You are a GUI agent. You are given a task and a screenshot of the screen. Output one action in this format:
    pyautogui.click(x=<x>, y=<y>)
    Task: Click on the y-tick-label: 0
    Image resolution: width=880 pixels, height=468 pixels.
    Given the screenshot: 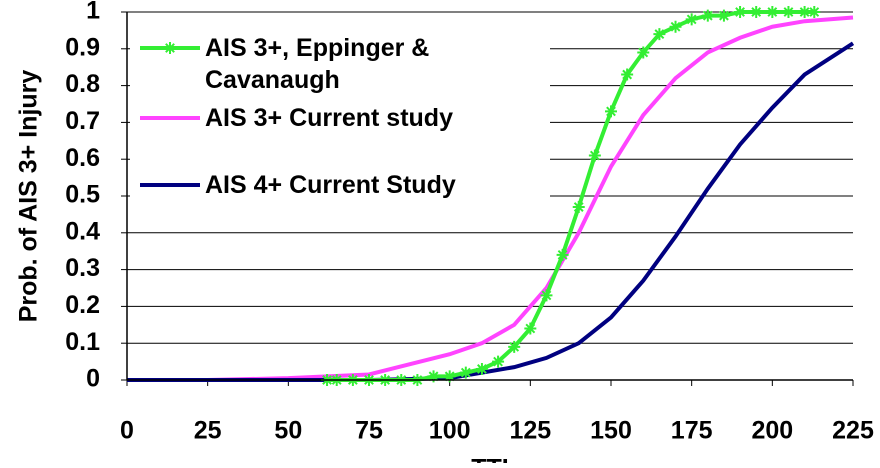 What is the action you would take?
    pyautogui.click(x=93, y=379)
    